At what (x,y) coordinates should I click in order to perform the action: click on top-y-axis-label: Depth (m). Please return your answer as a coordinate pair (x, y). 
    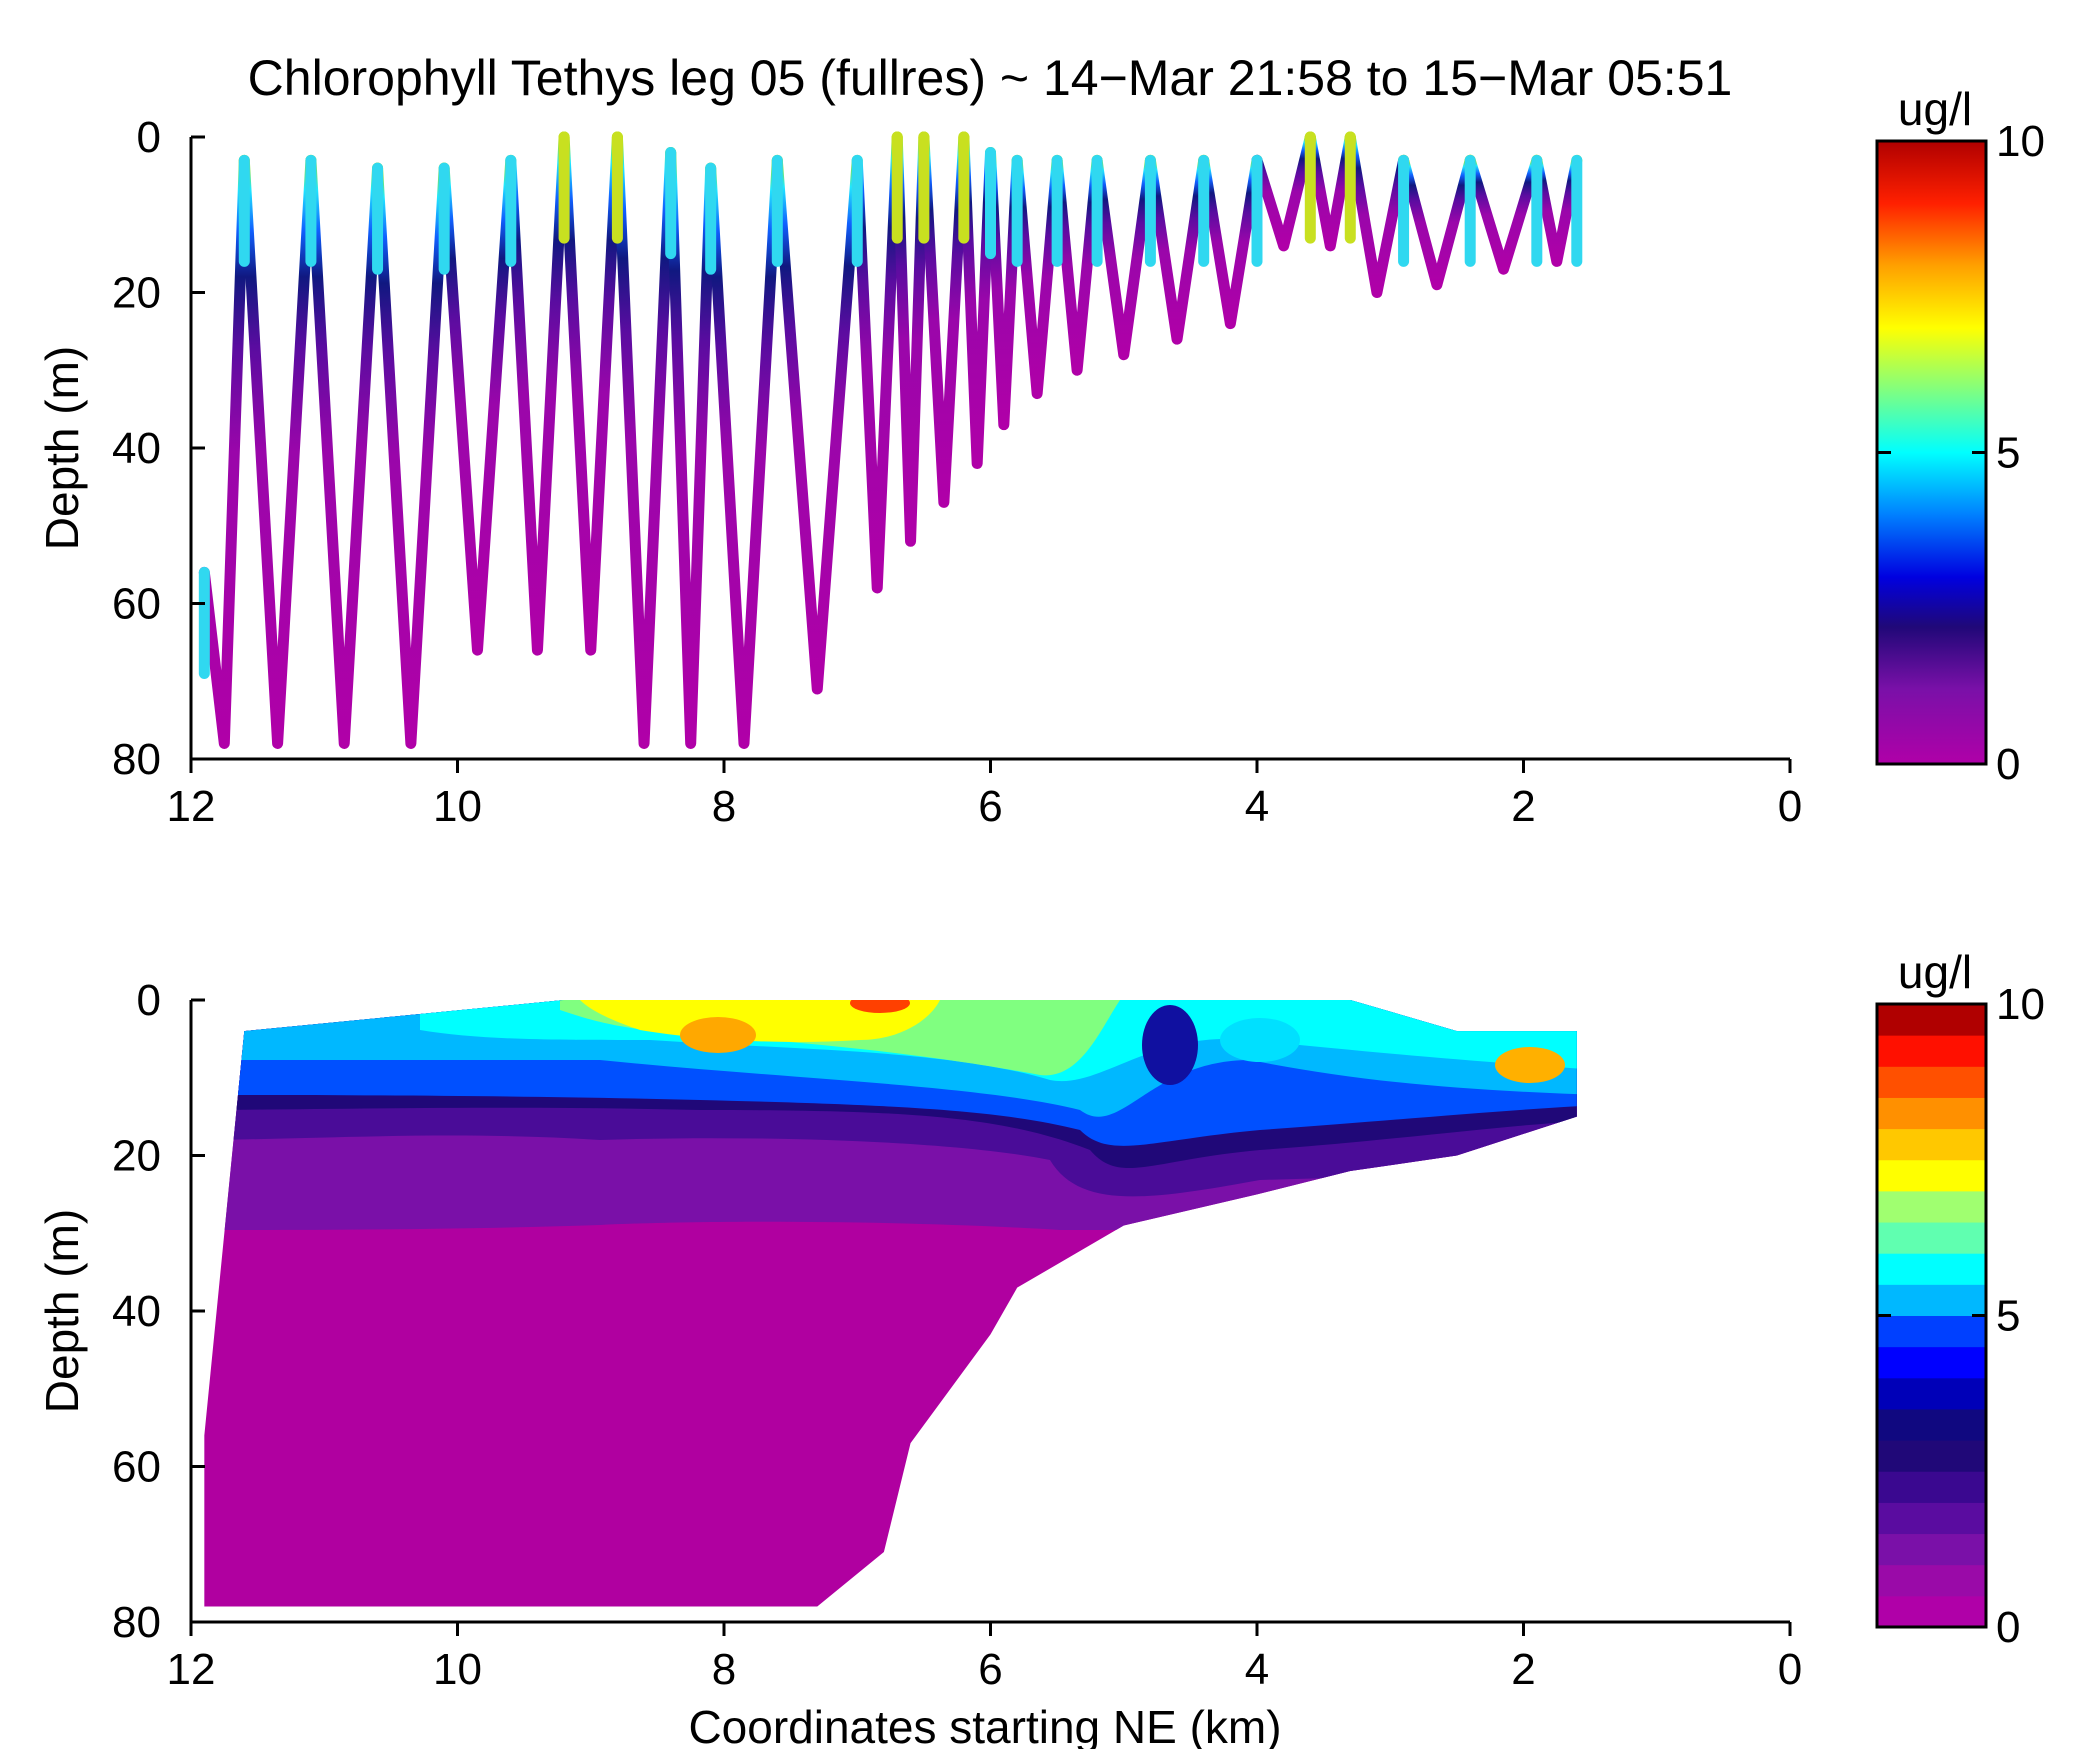
    Looking at the image, I should click on (62, 448).